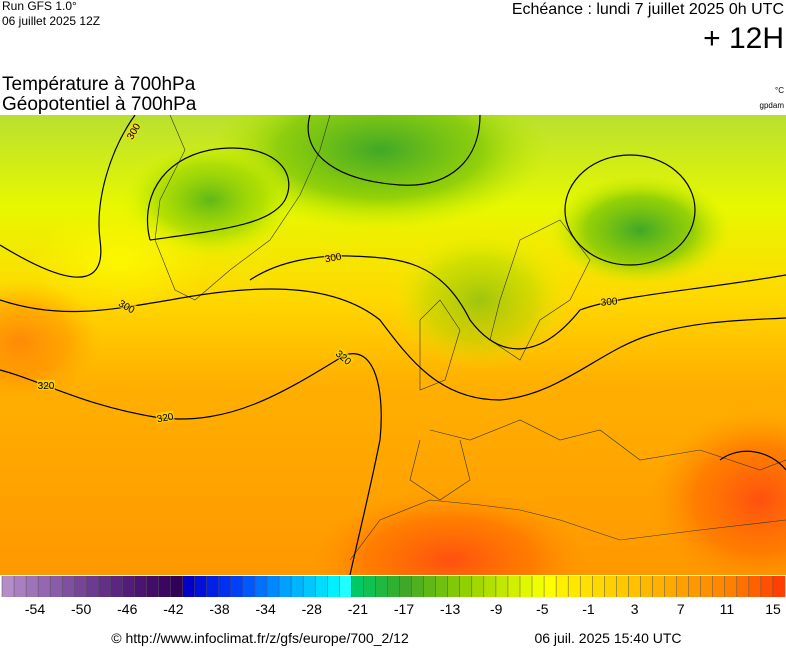 The image size is (786, 653). What do you see at coordinates (51, 21) in the screenshot?
I see `run-date: 06 juillet 2025 12Z` at bounding box center [51, 21].